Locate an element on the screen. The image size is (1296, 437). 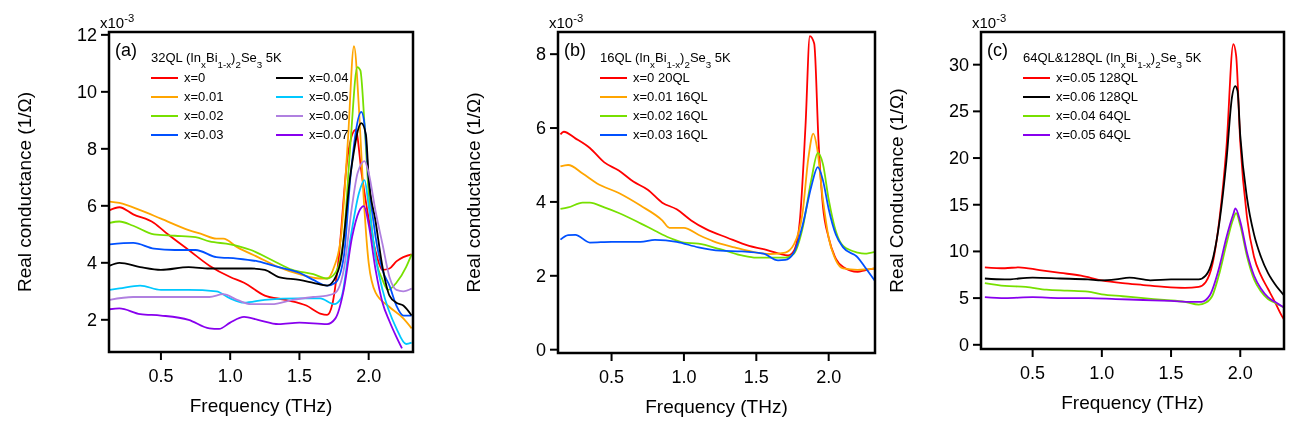
text: 16QL (In$_{x}$Bi$_{1-x}$)$_{2}$Se$_{3}$ 5K is located at coordinates (665, 60).